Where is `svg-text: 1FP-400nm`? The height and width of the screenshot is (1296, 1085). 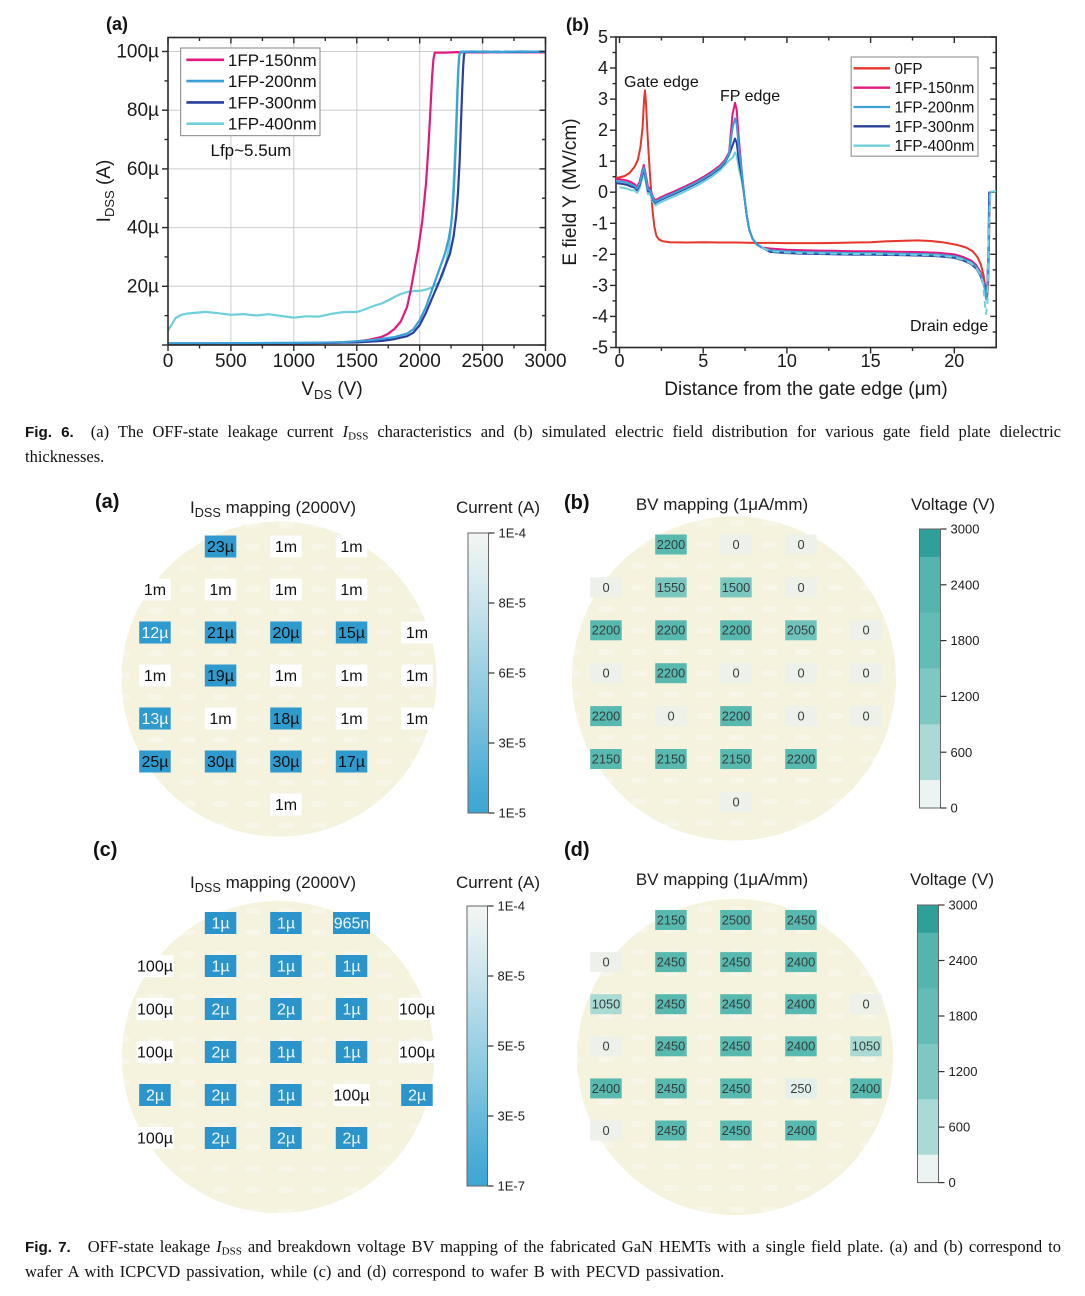 svg-text: 1FP-400nm is located at coordinates (935, 146).